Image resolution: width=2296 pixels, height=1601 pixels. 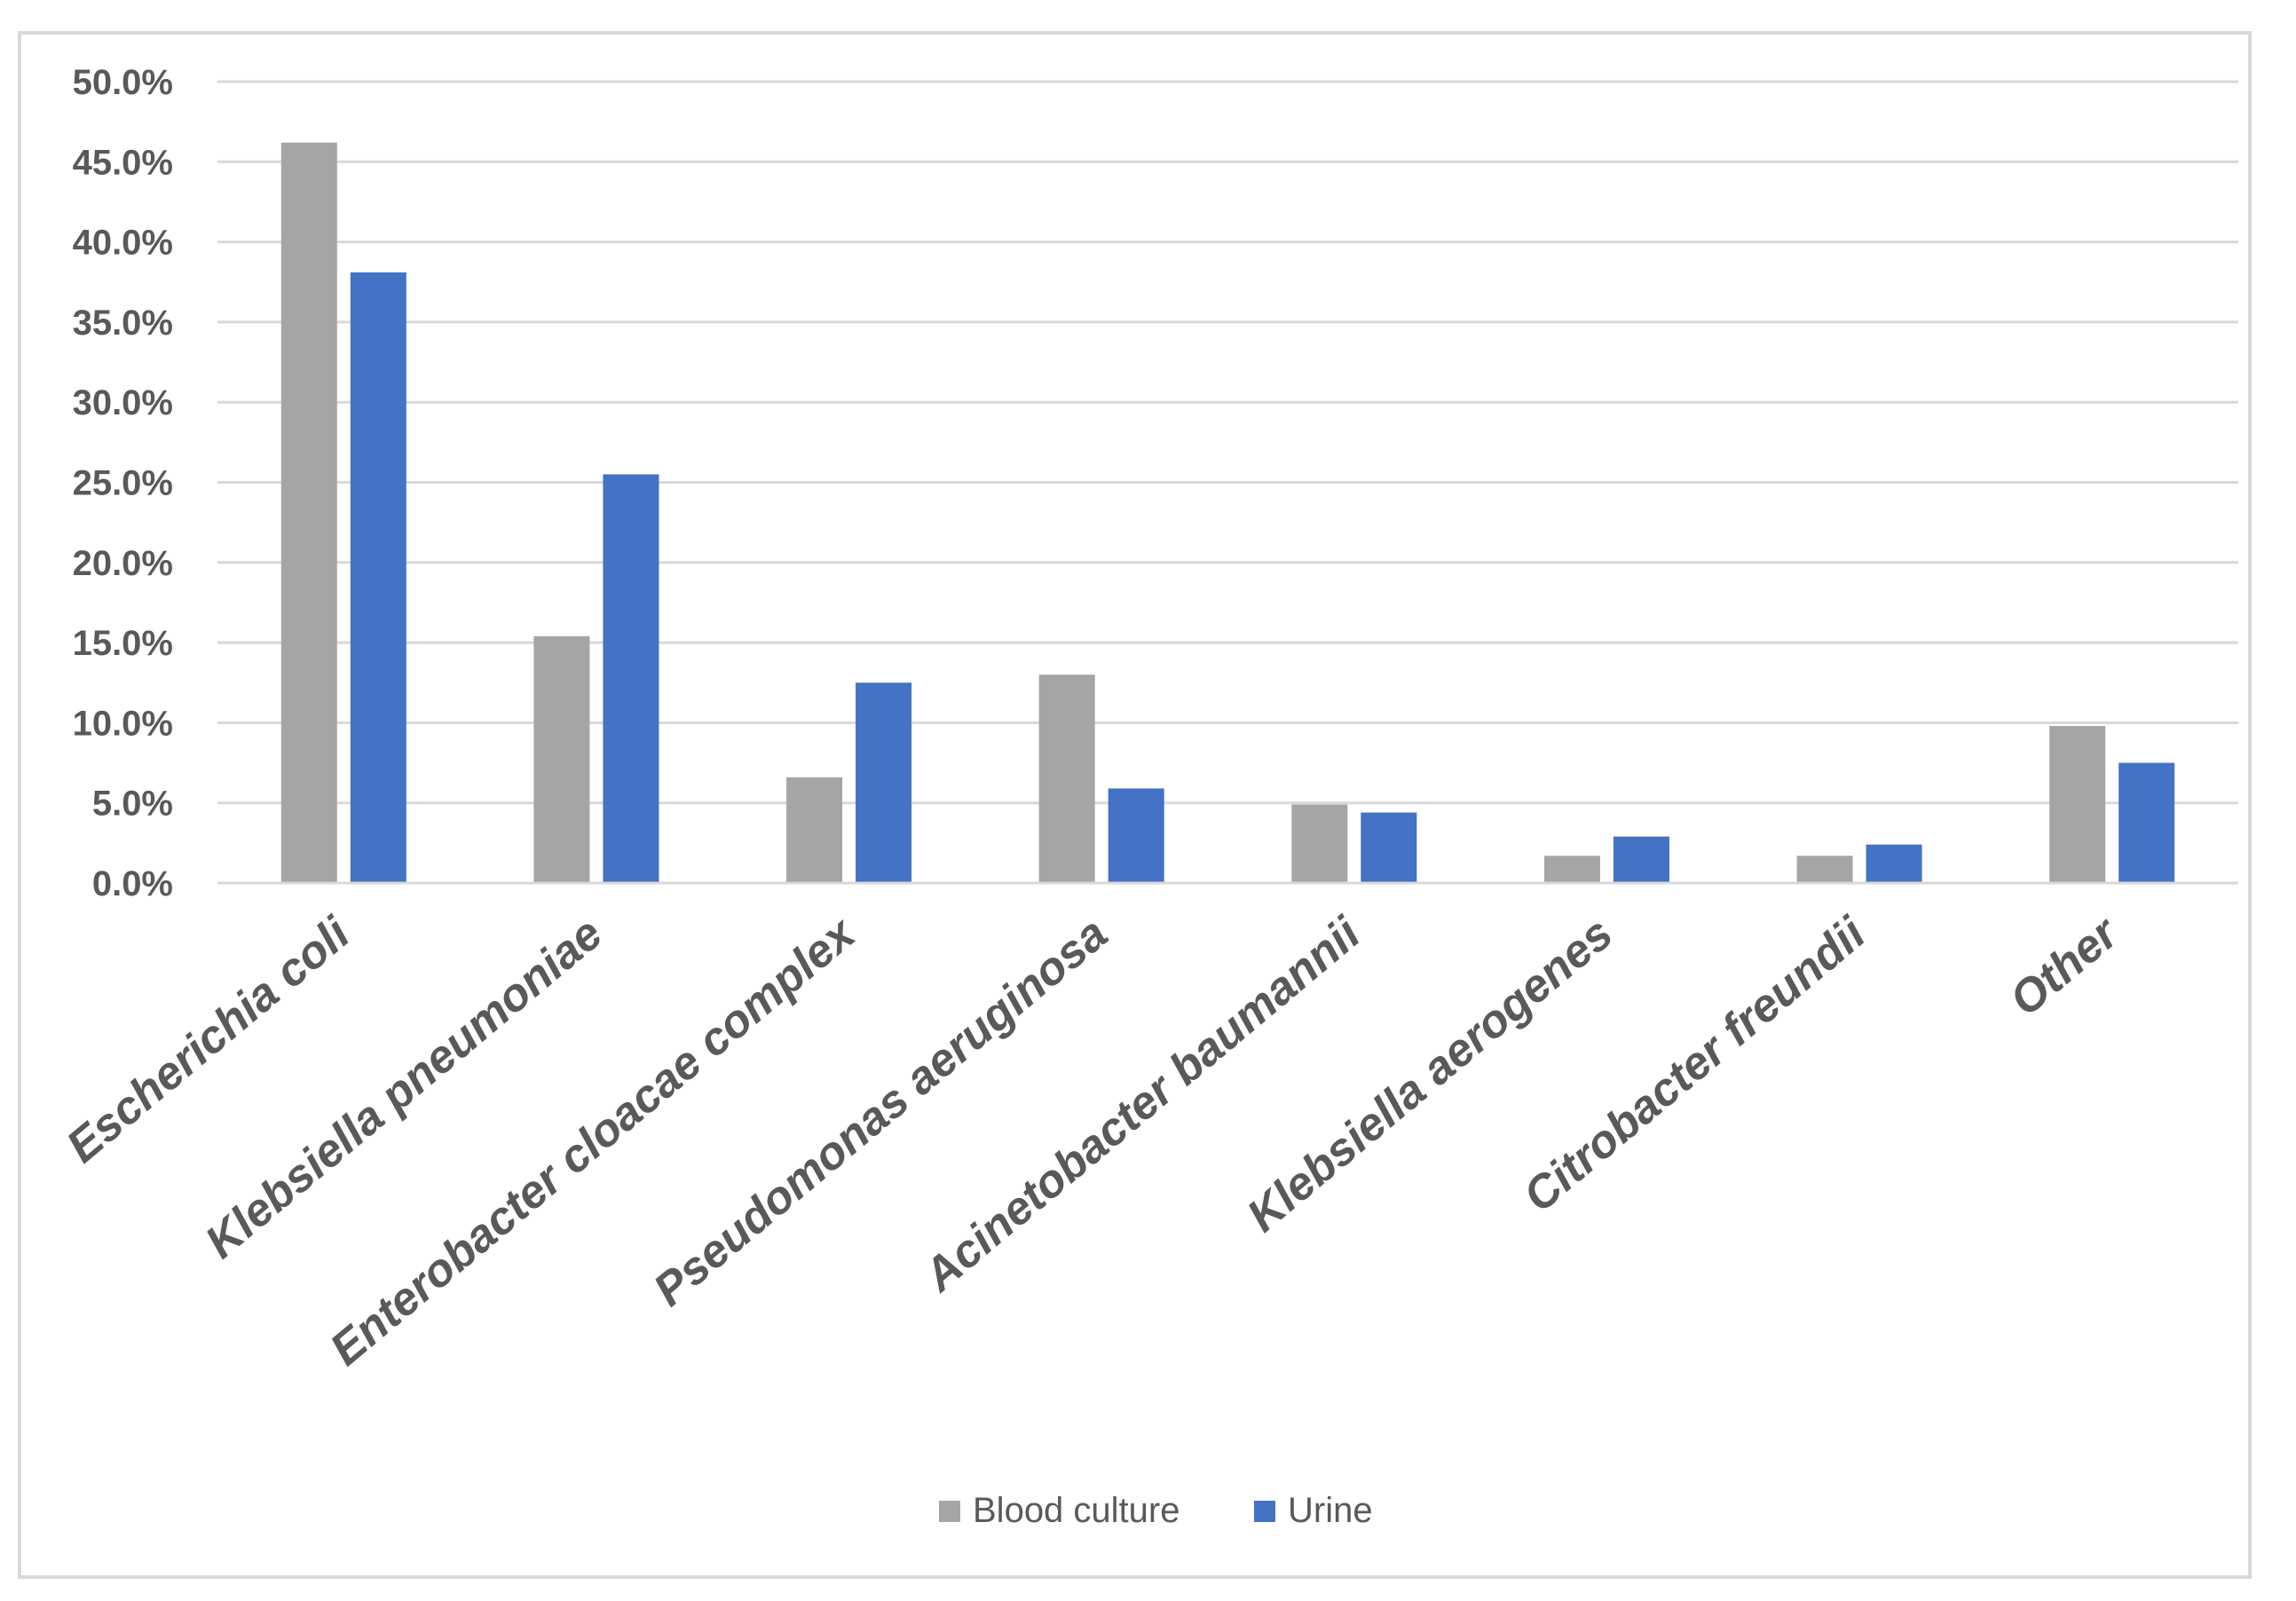 I want to click on y-tick-label: 25.0%, so click(x=123, y=483).